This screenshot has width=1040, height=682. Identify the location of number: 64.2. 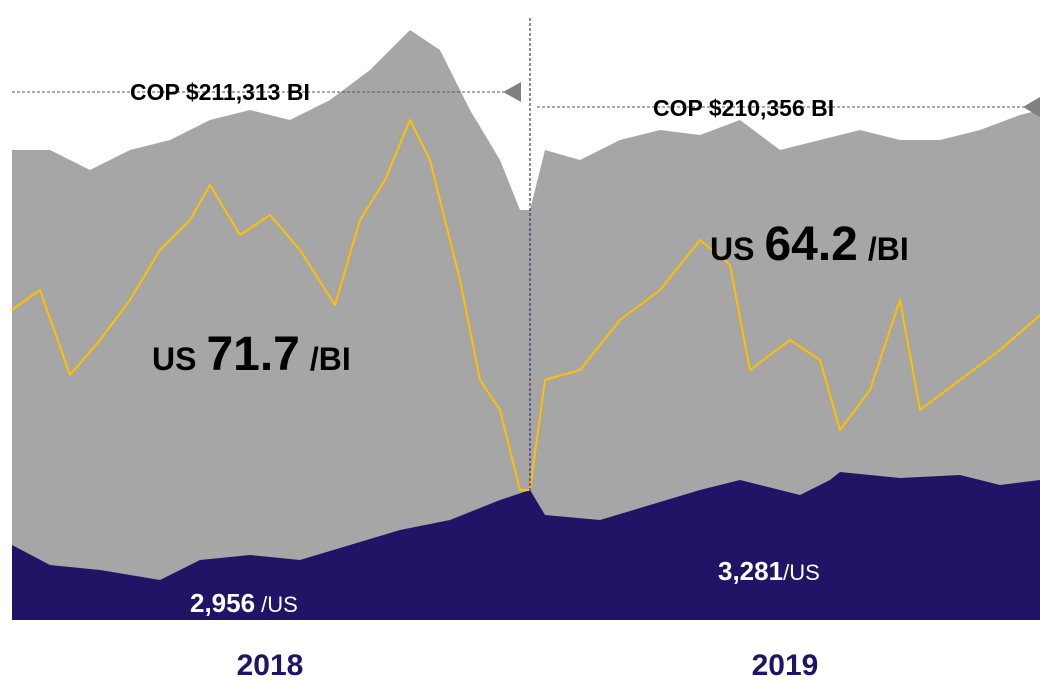
(810, 244).